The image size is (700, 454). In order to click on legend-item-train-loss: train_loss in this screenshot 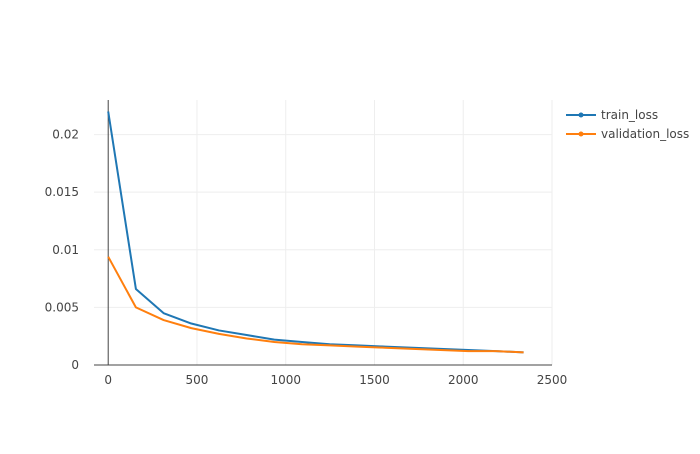, I will do `click(612, 115)`.